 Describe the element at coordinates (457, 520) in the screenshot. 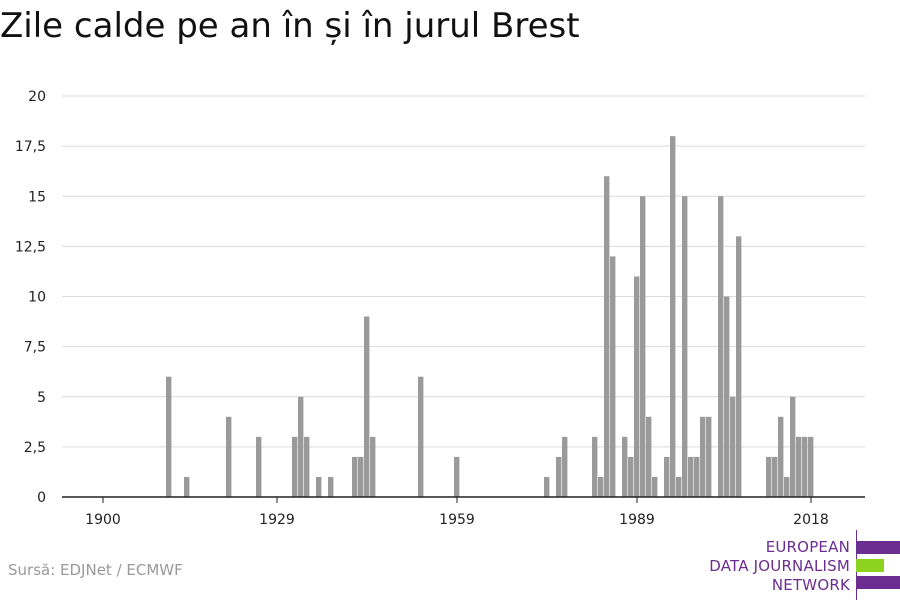

I see `x-tick-label: 1959` at that location.